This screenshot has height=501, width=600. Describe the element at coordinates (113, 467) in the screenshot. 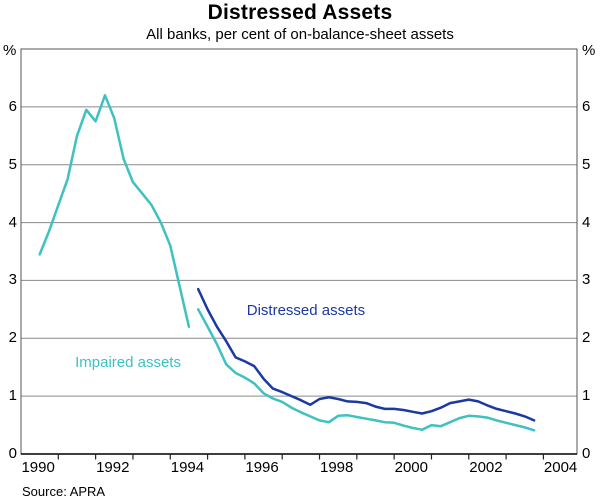

I see `x-tick-label: 1992` at that location.